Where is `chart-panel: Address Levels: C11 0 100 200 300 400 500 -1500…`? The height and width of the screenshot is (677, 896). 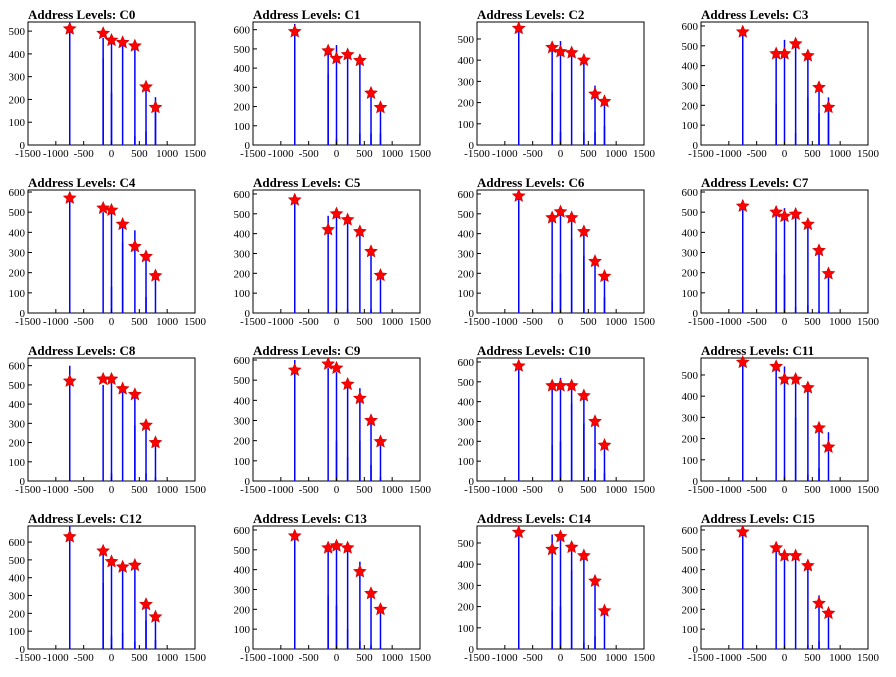
chart-panel: Address Levels: C11 0 100 200 300 400 500 -1500… is located at coordinates (781, 419).